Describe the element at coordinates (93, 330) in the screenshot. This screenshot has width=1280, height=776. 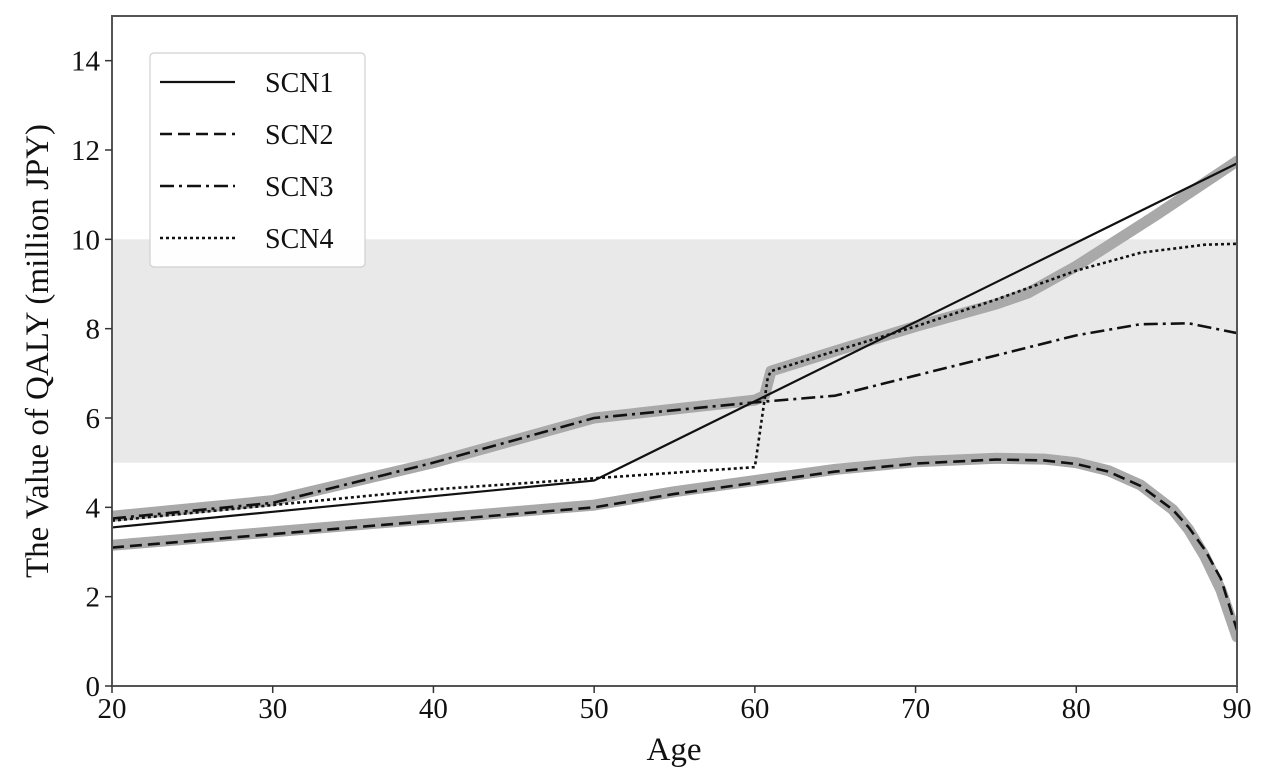
I see `y-tick-label: 8` at that location.